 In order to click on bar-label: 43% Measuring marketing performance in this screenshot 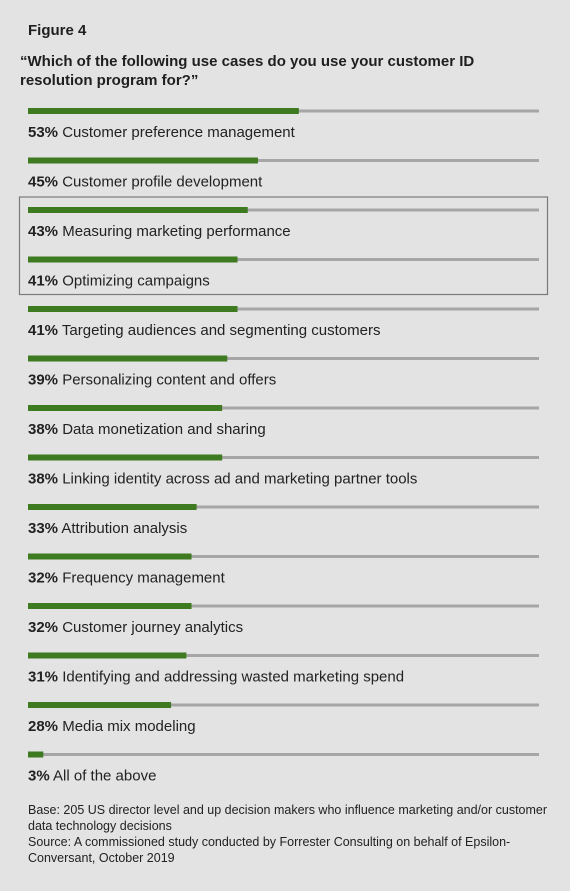, I will do `click(159, 231)`.